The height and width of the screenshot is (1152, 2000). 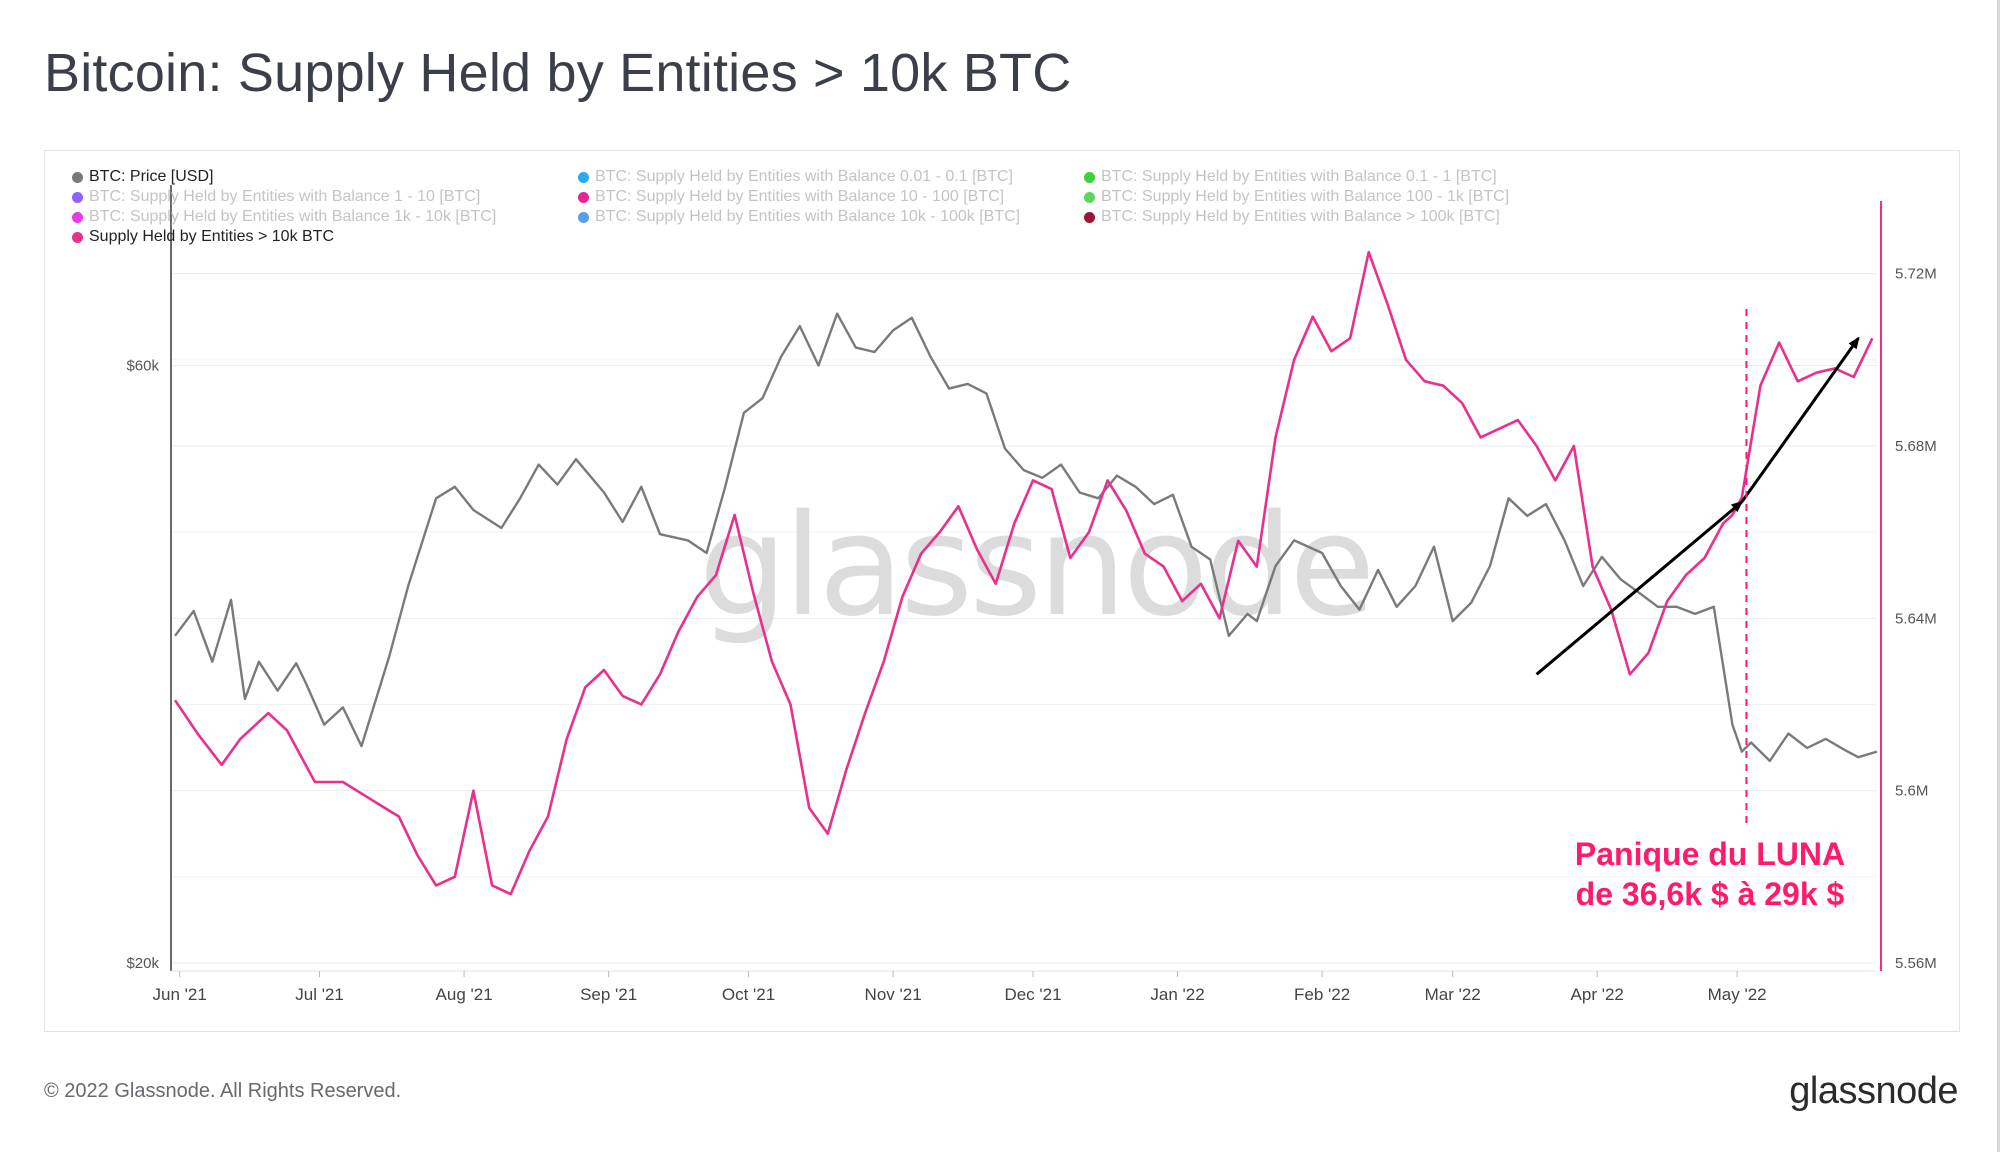 What do you see at coordinates (325, 177) in the screenshot?
I see `legend-item-price: BTC: Price [USD]` at bounding box center [325, 177].